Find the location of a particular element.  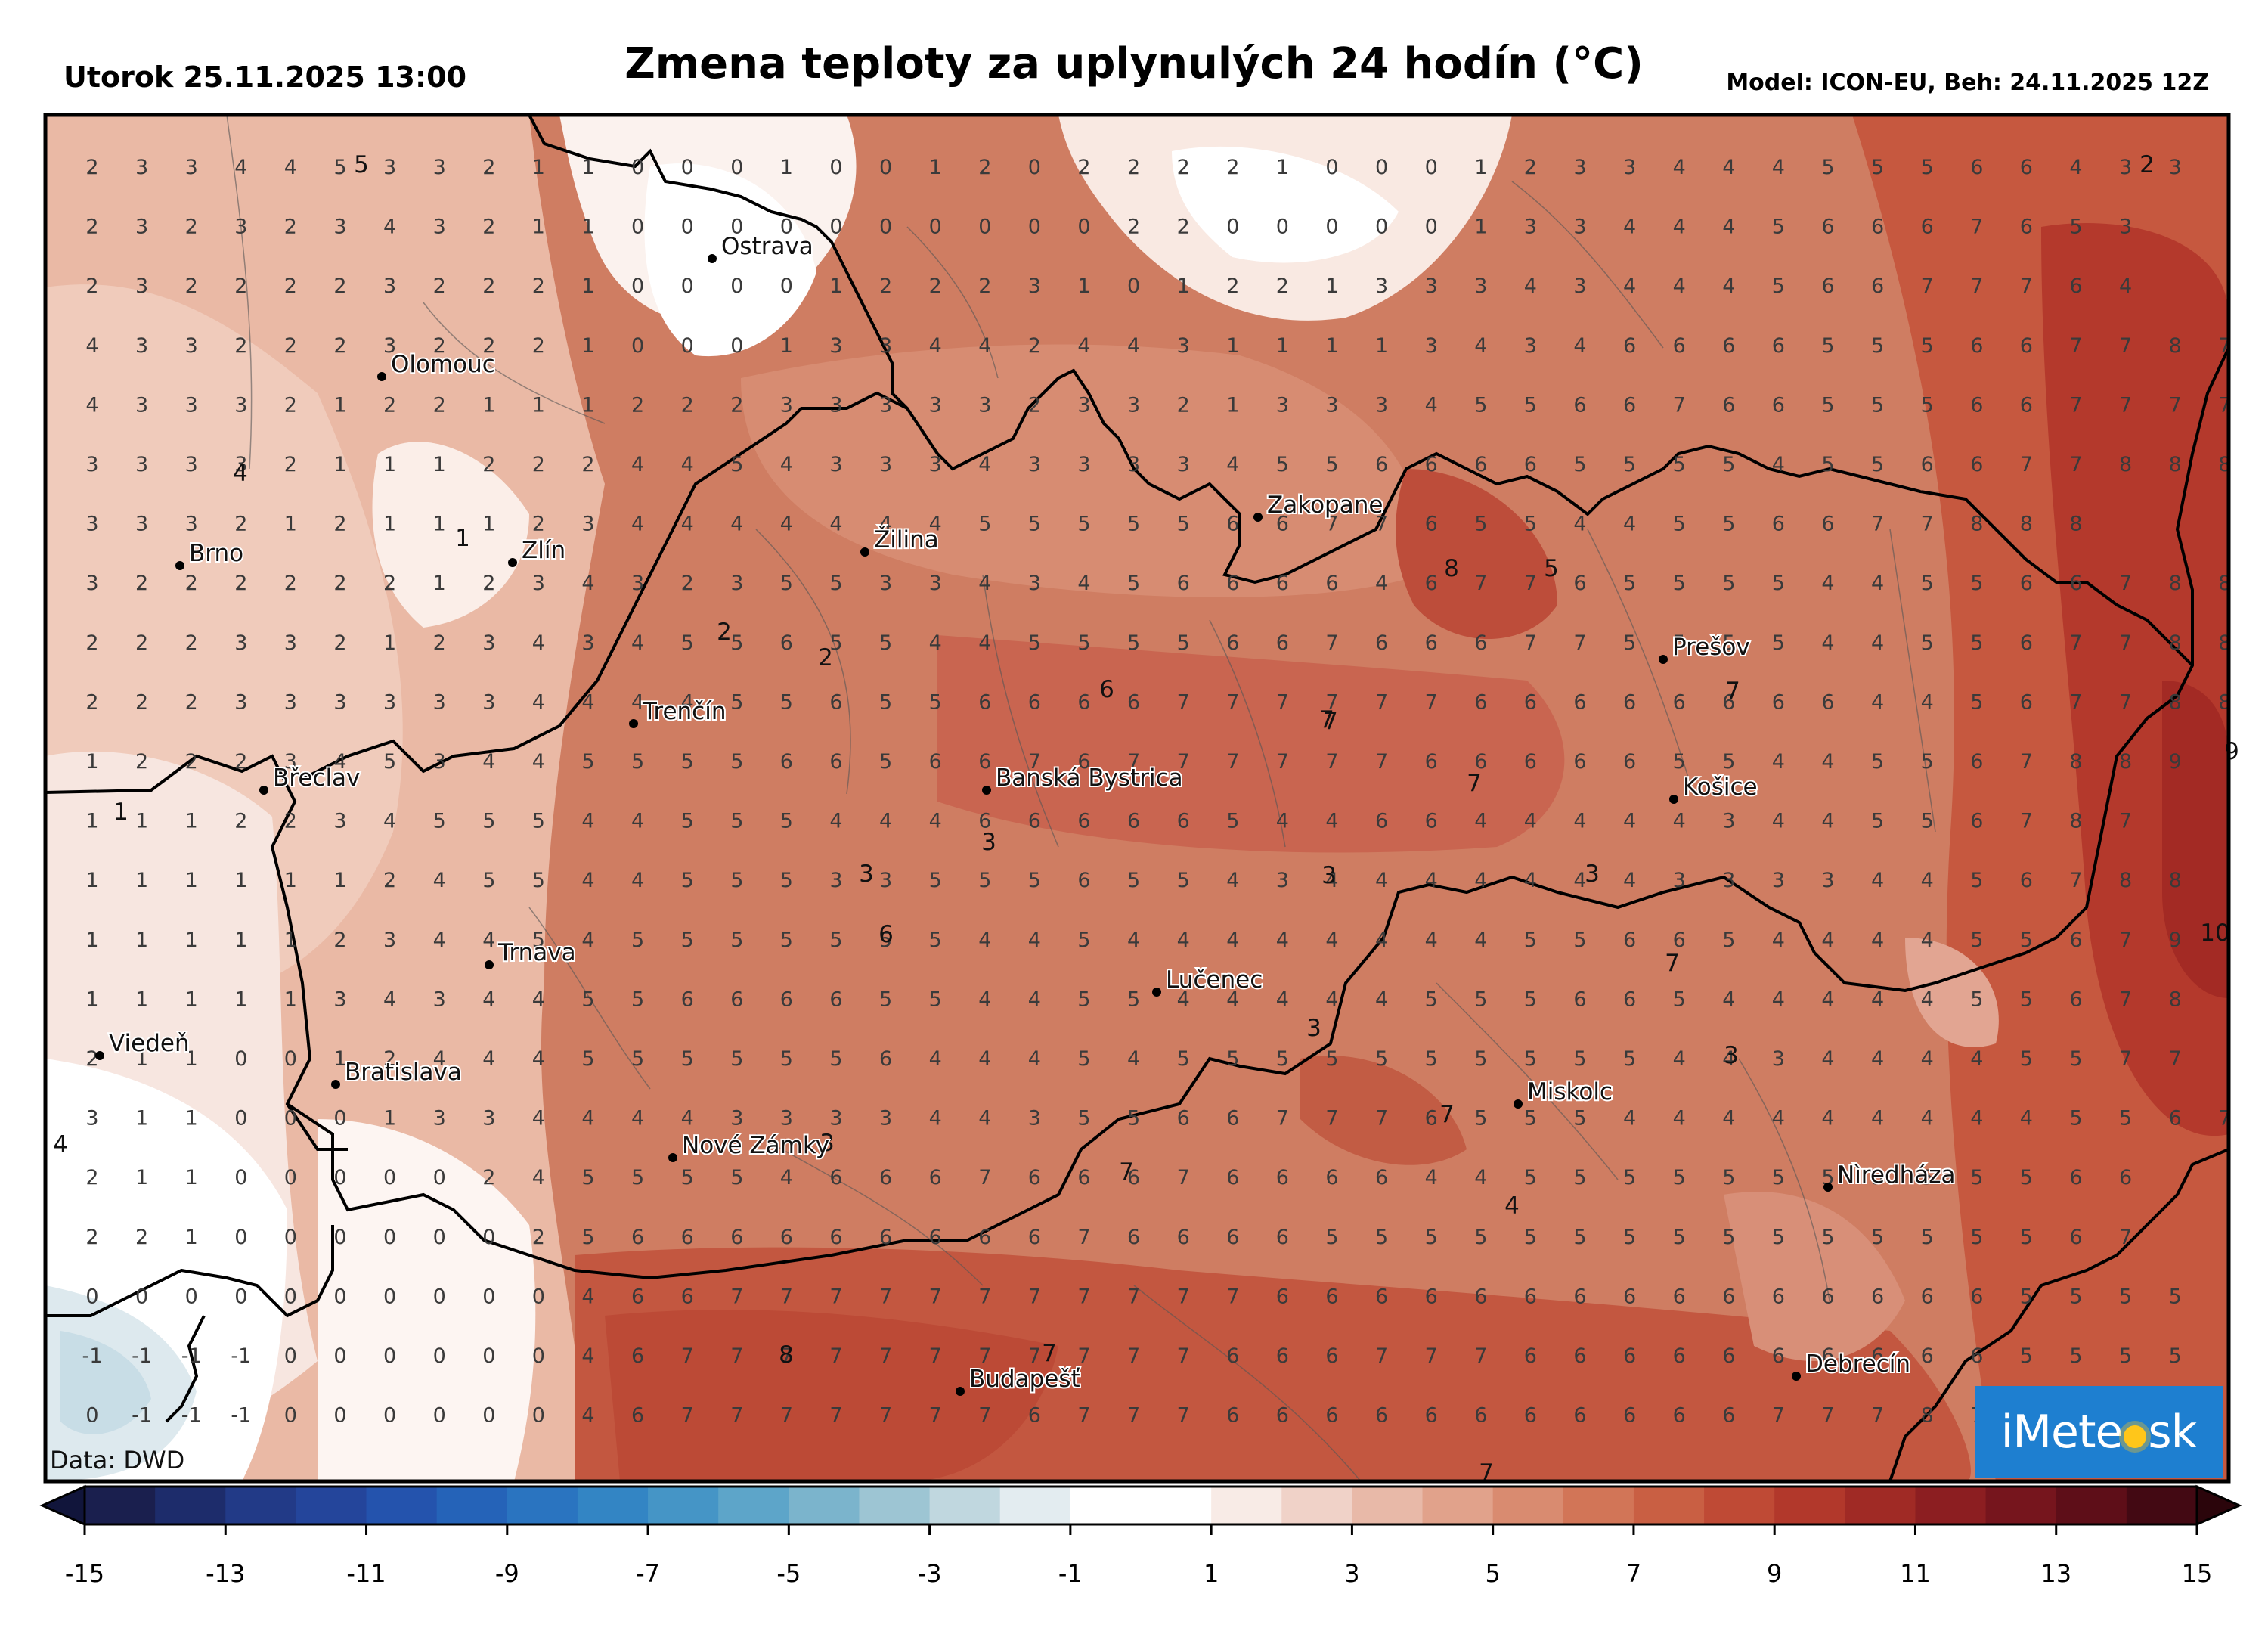

grid-value: 9 is located at coordinates (2175, 940).